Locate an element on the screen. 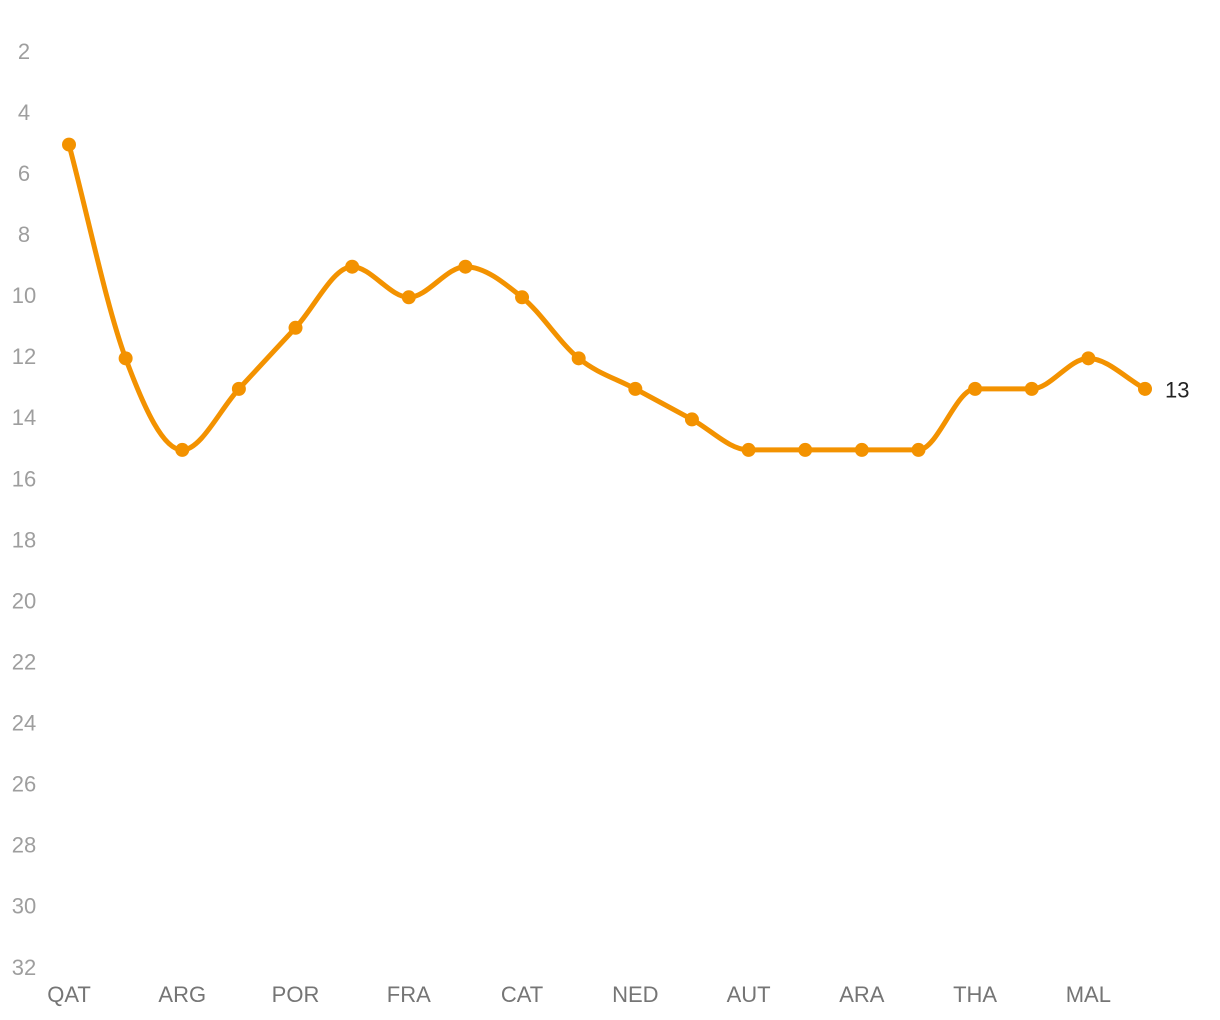 This screenshot has height=1020, width=1220. x-tick-label: FRA is located at coordinates (409, 994).